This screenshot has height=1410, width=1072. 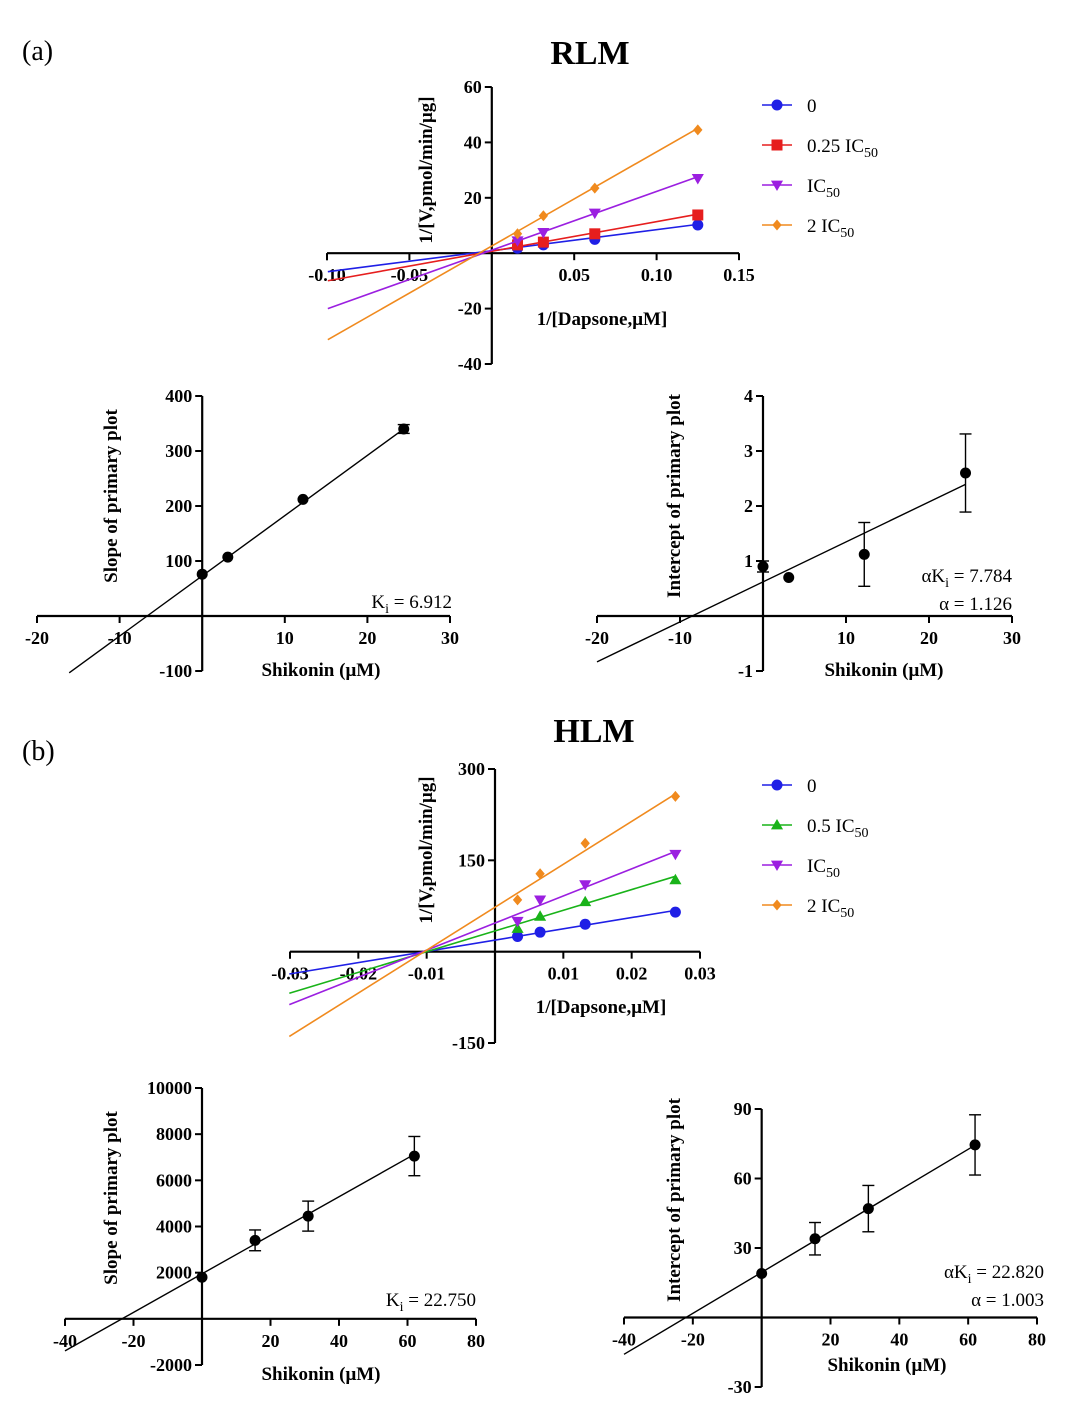 I want to click on x-tick-label: -0.02, so click(x=359, y=974).